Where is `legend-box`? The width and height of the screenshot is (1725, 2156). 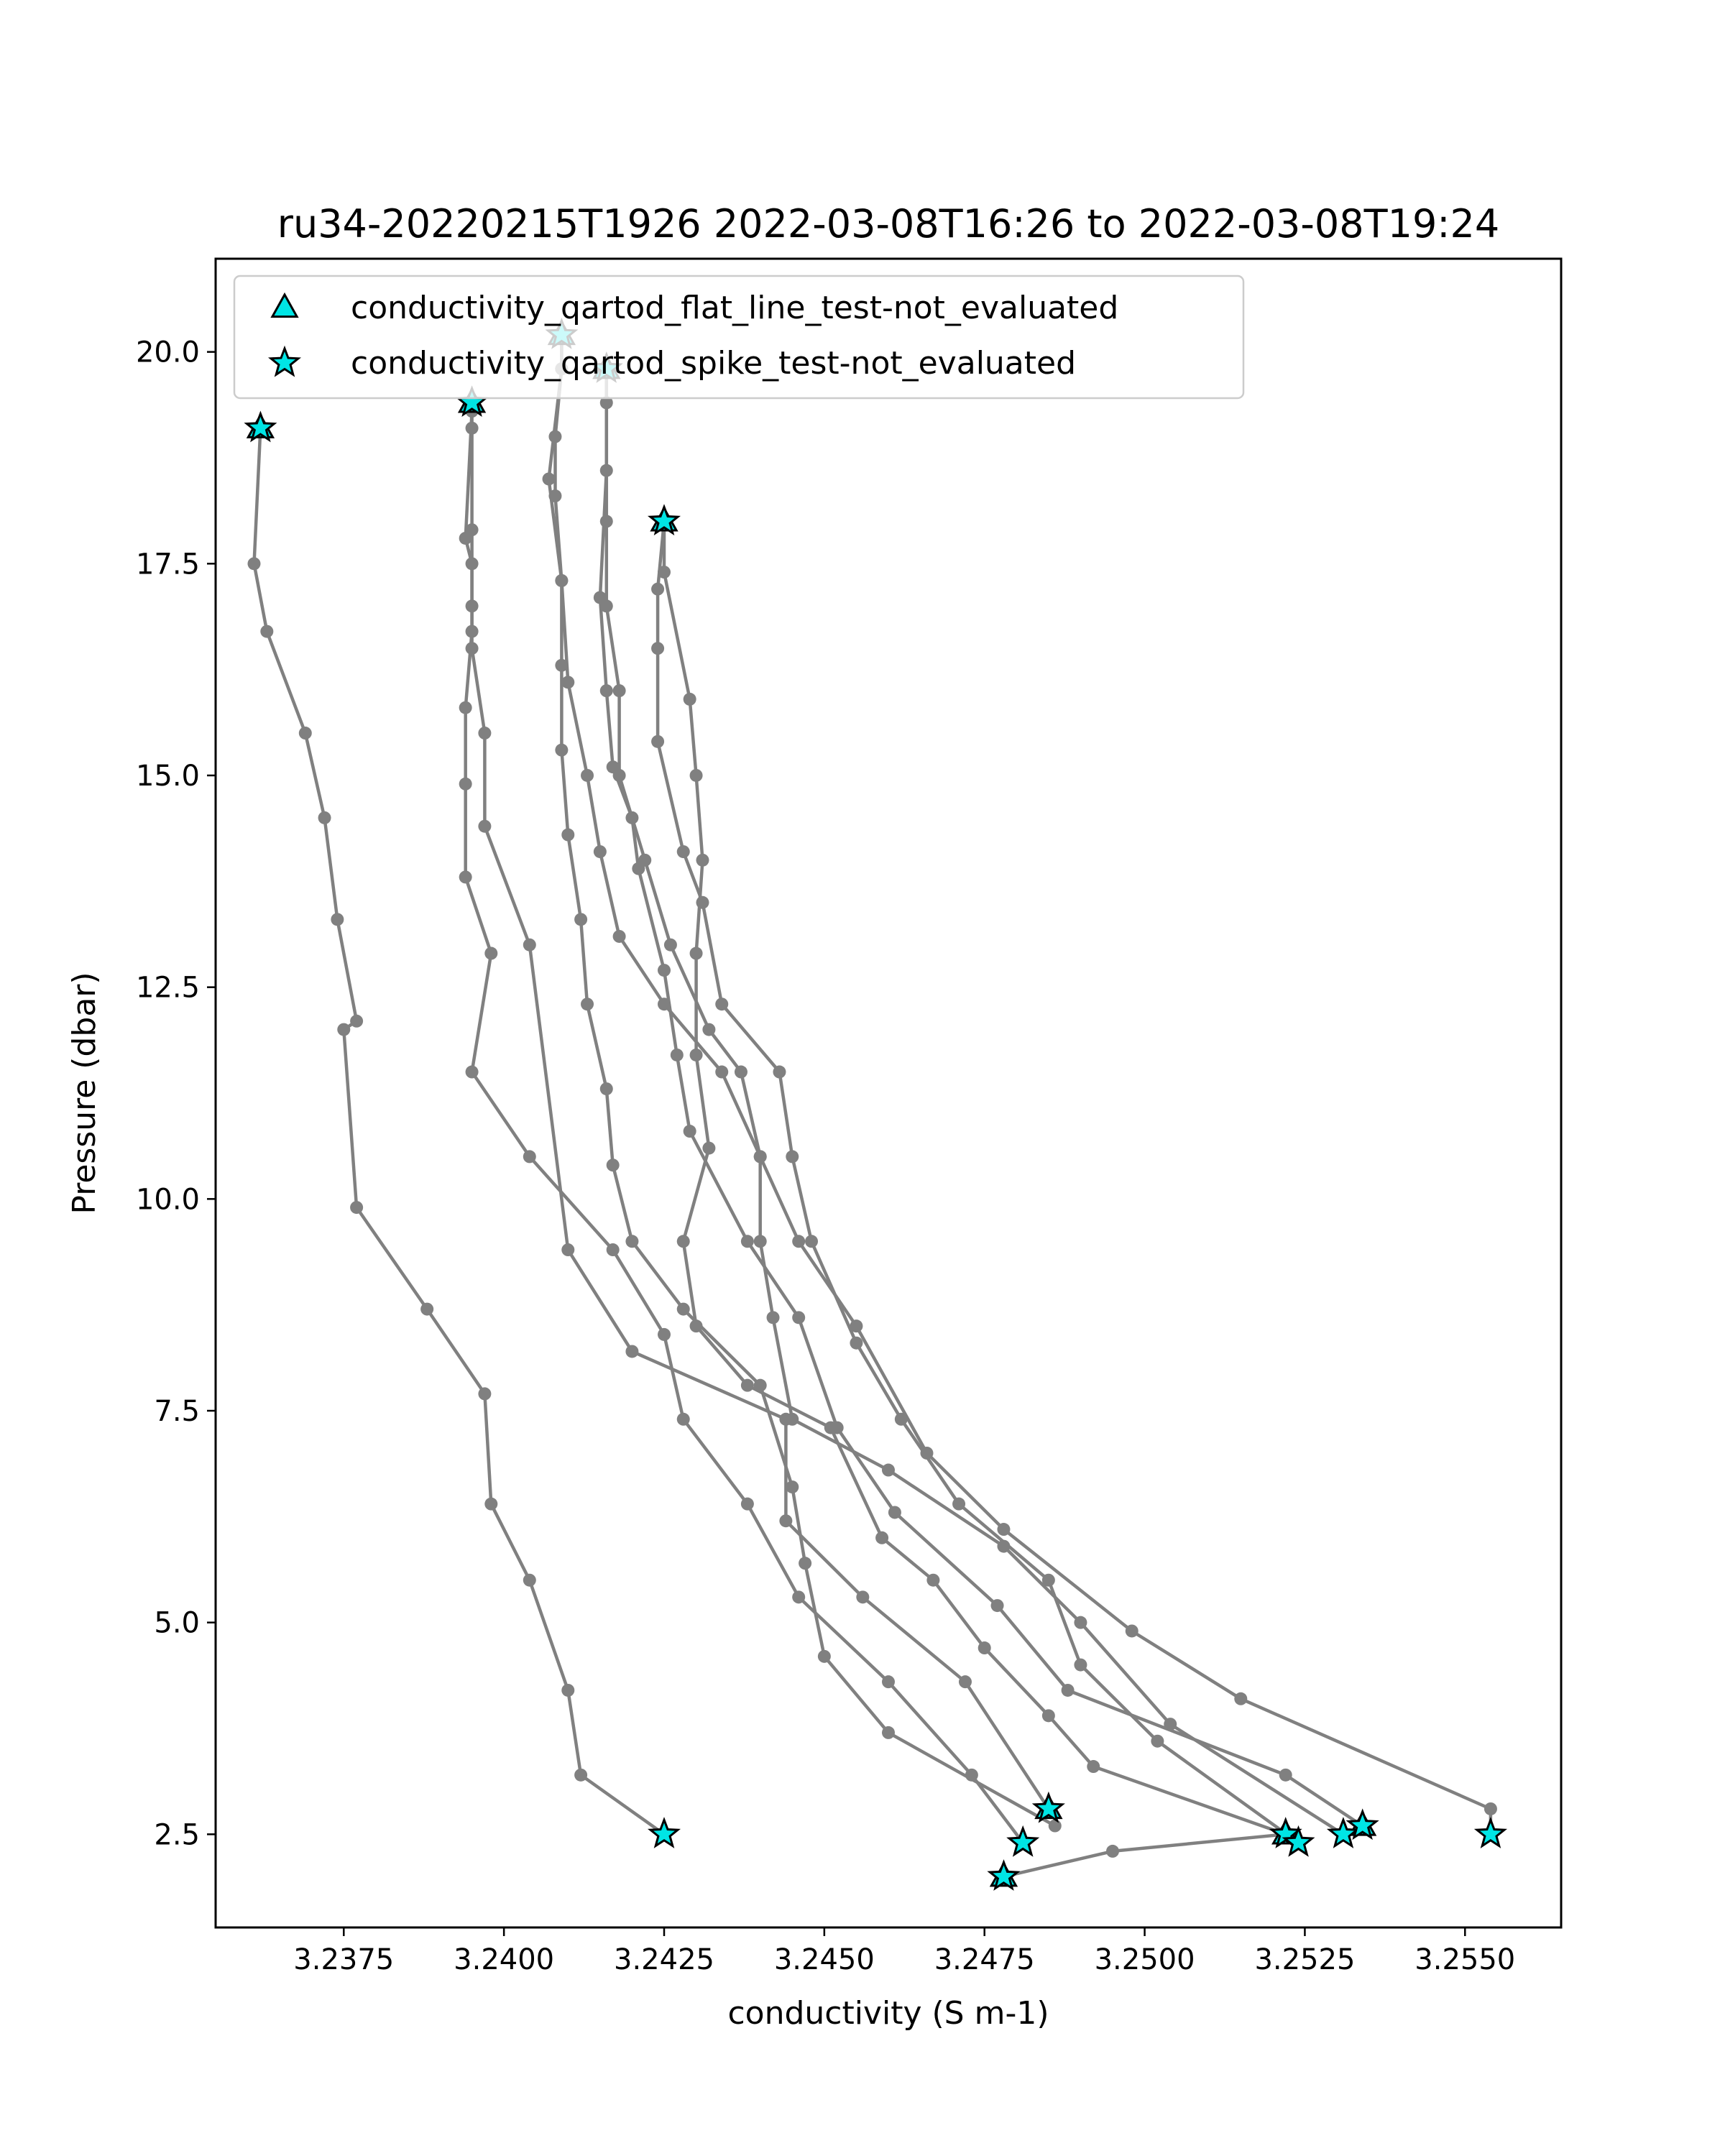
legend-box is located at coordinates (739, 337).